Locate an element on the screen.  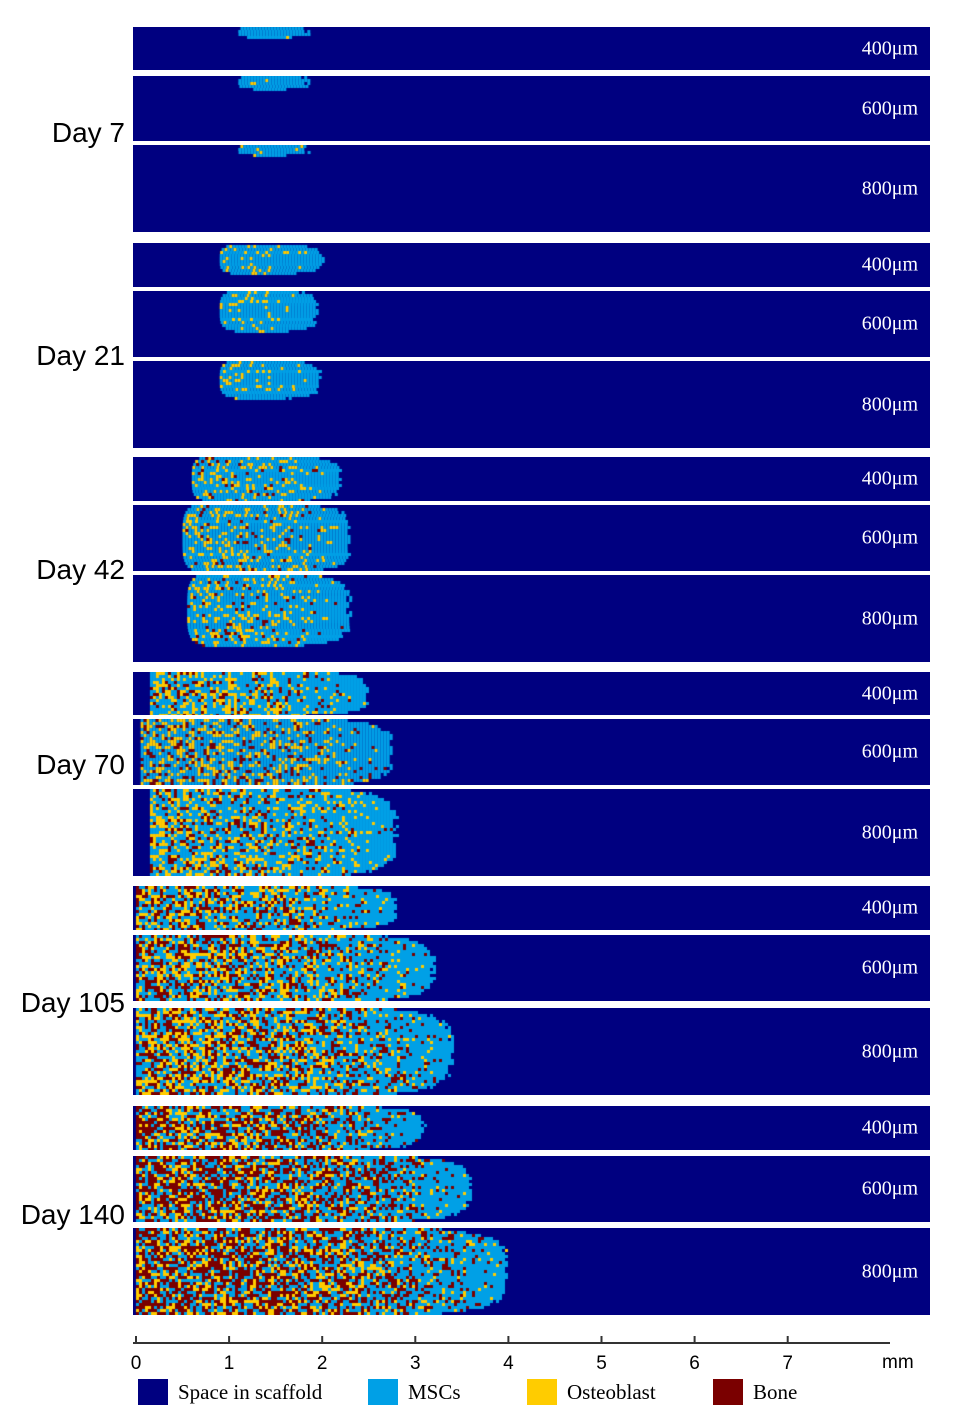
legend-item: Space in scaffold is located at coordinates (230, 1392).